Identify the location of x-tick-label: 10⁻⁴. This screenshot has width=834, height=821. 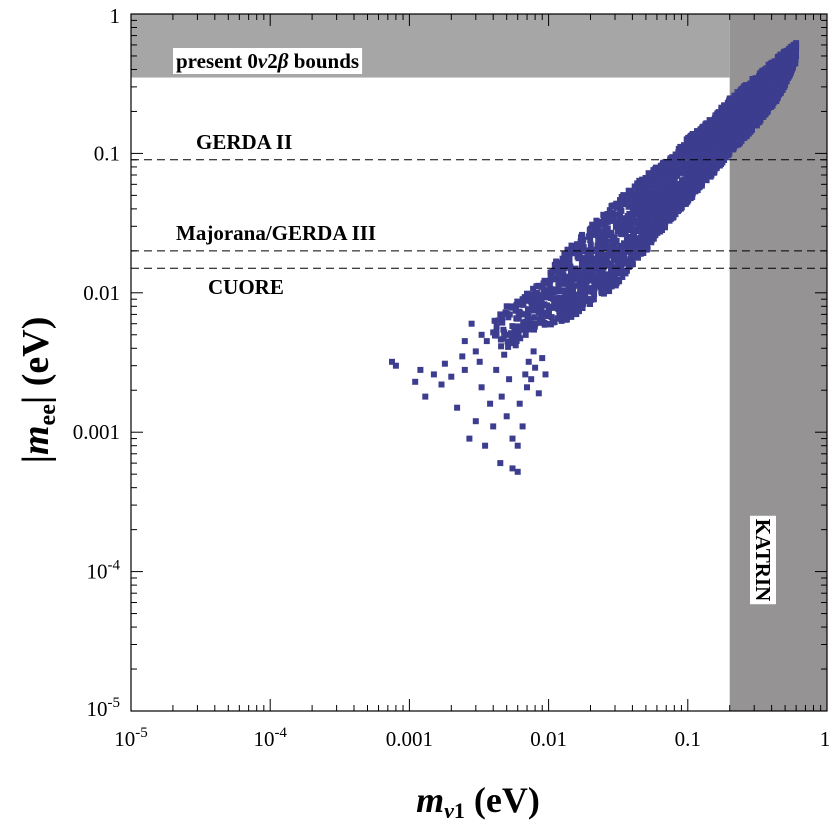
(270, 738).